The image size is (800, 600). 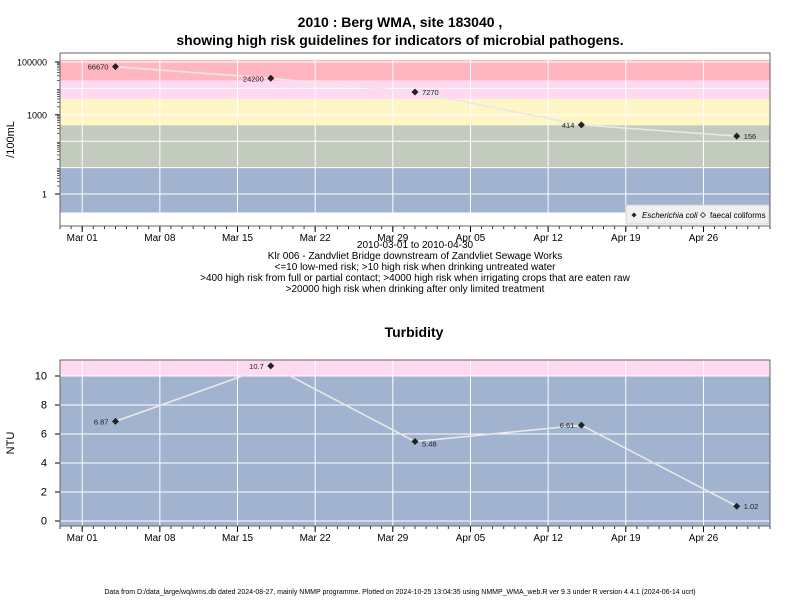 I want to click on turbidity-data-label: 10.7, so click(x=256, y=366).